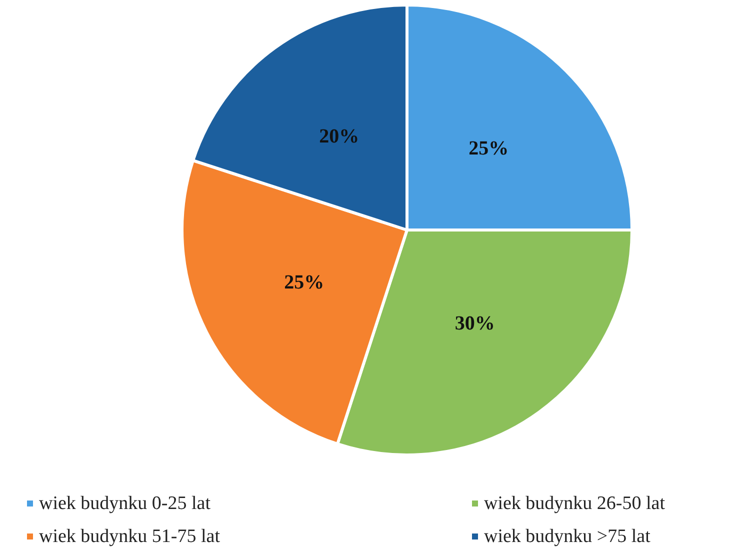 This screenshot has height=557, width=740. I want to click on data-label: 20%, so click(339, 137).